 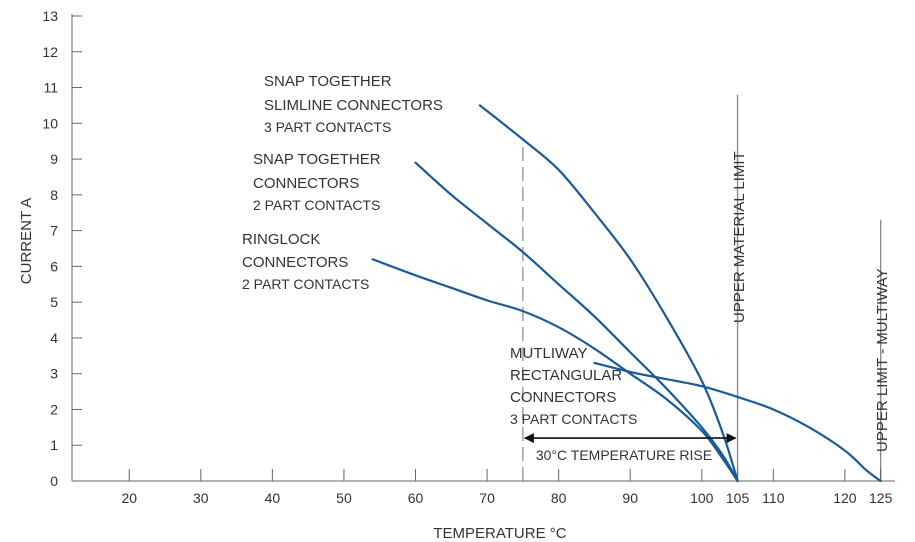 What do you see at coordinates (845, 498) in the screenshot?
I see `x-tick-label: 120` at bounding box center [845, 498].